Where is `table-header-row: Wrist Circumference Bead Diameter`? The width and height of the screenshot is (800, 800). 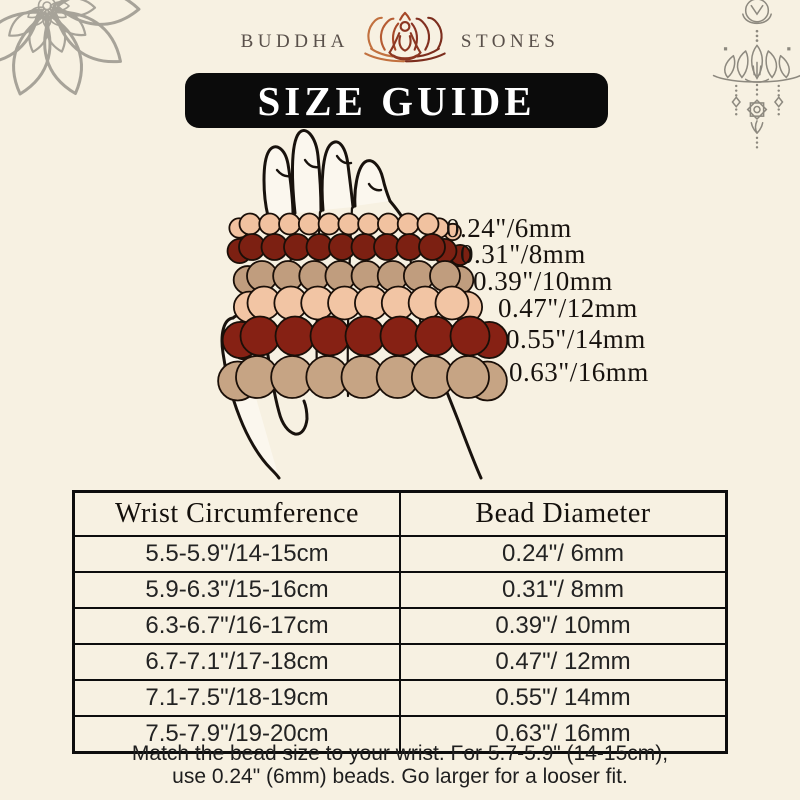
table-header-row: Wrist Circumference Bead Diameter is located at coordinates (400, 513).